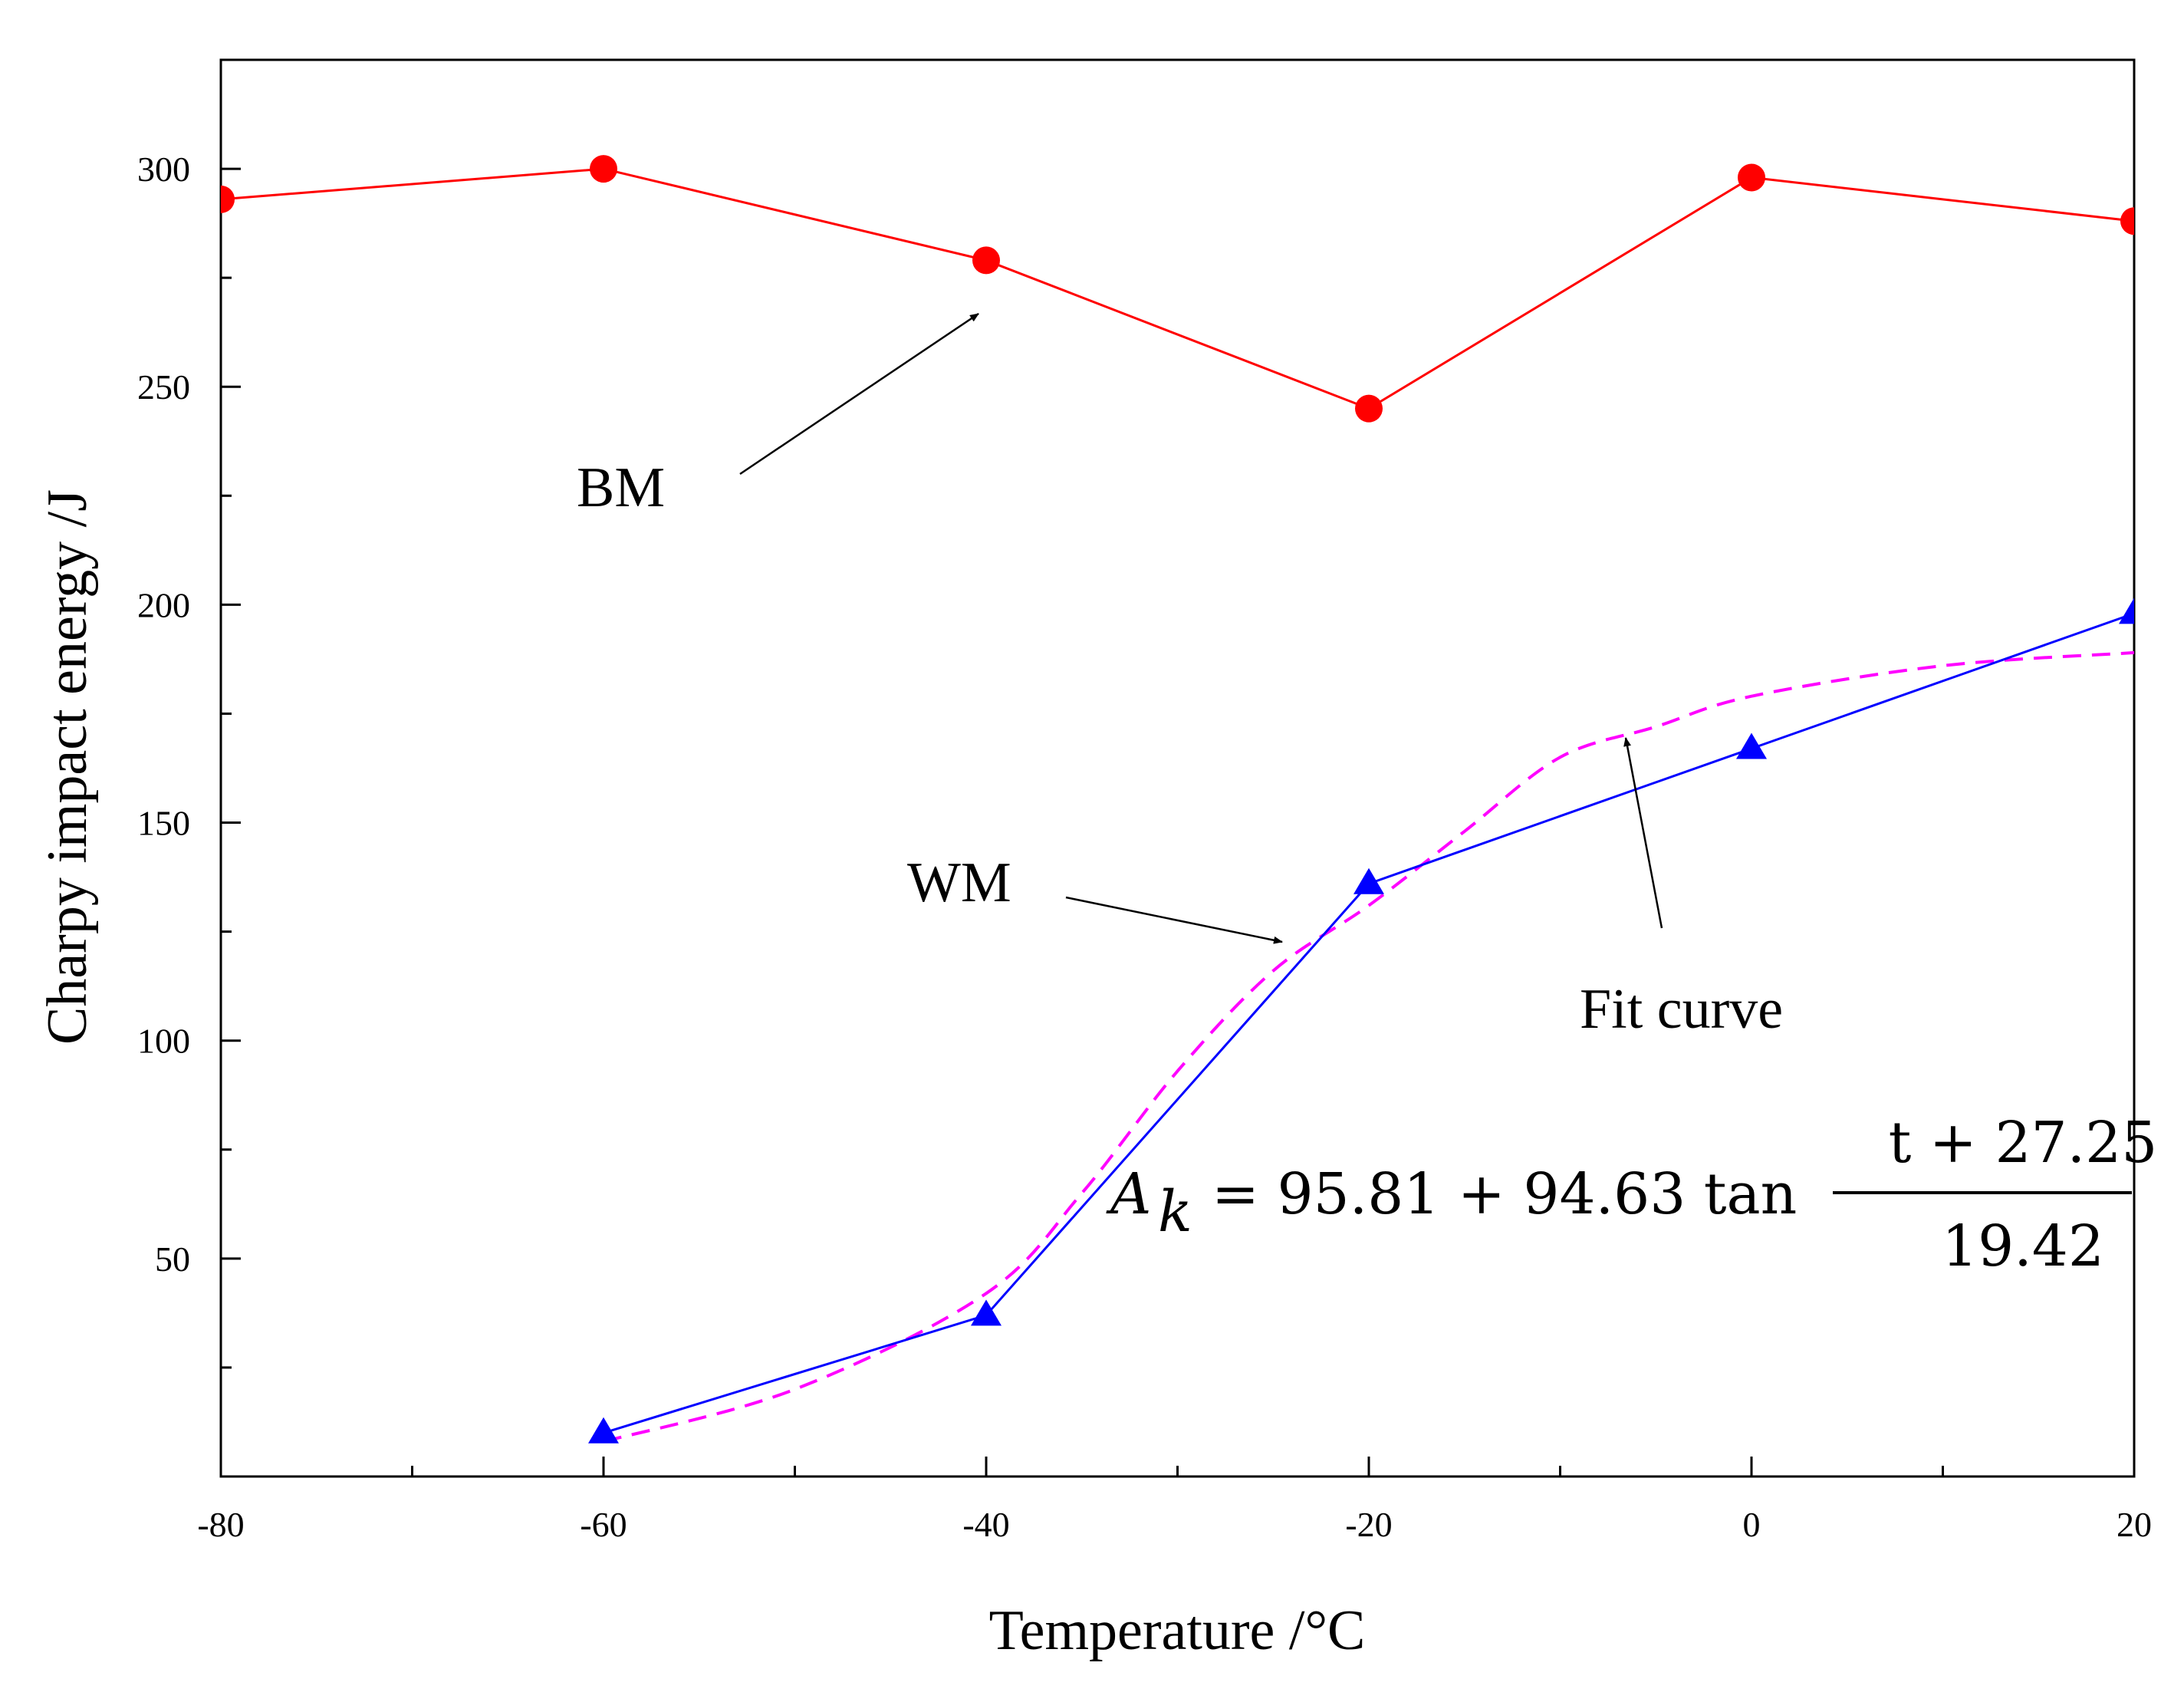  Describe the element at coordinates (68, 767) in the screenshot. I see `y-axis-title: Charpy impact energy /J` at that location.